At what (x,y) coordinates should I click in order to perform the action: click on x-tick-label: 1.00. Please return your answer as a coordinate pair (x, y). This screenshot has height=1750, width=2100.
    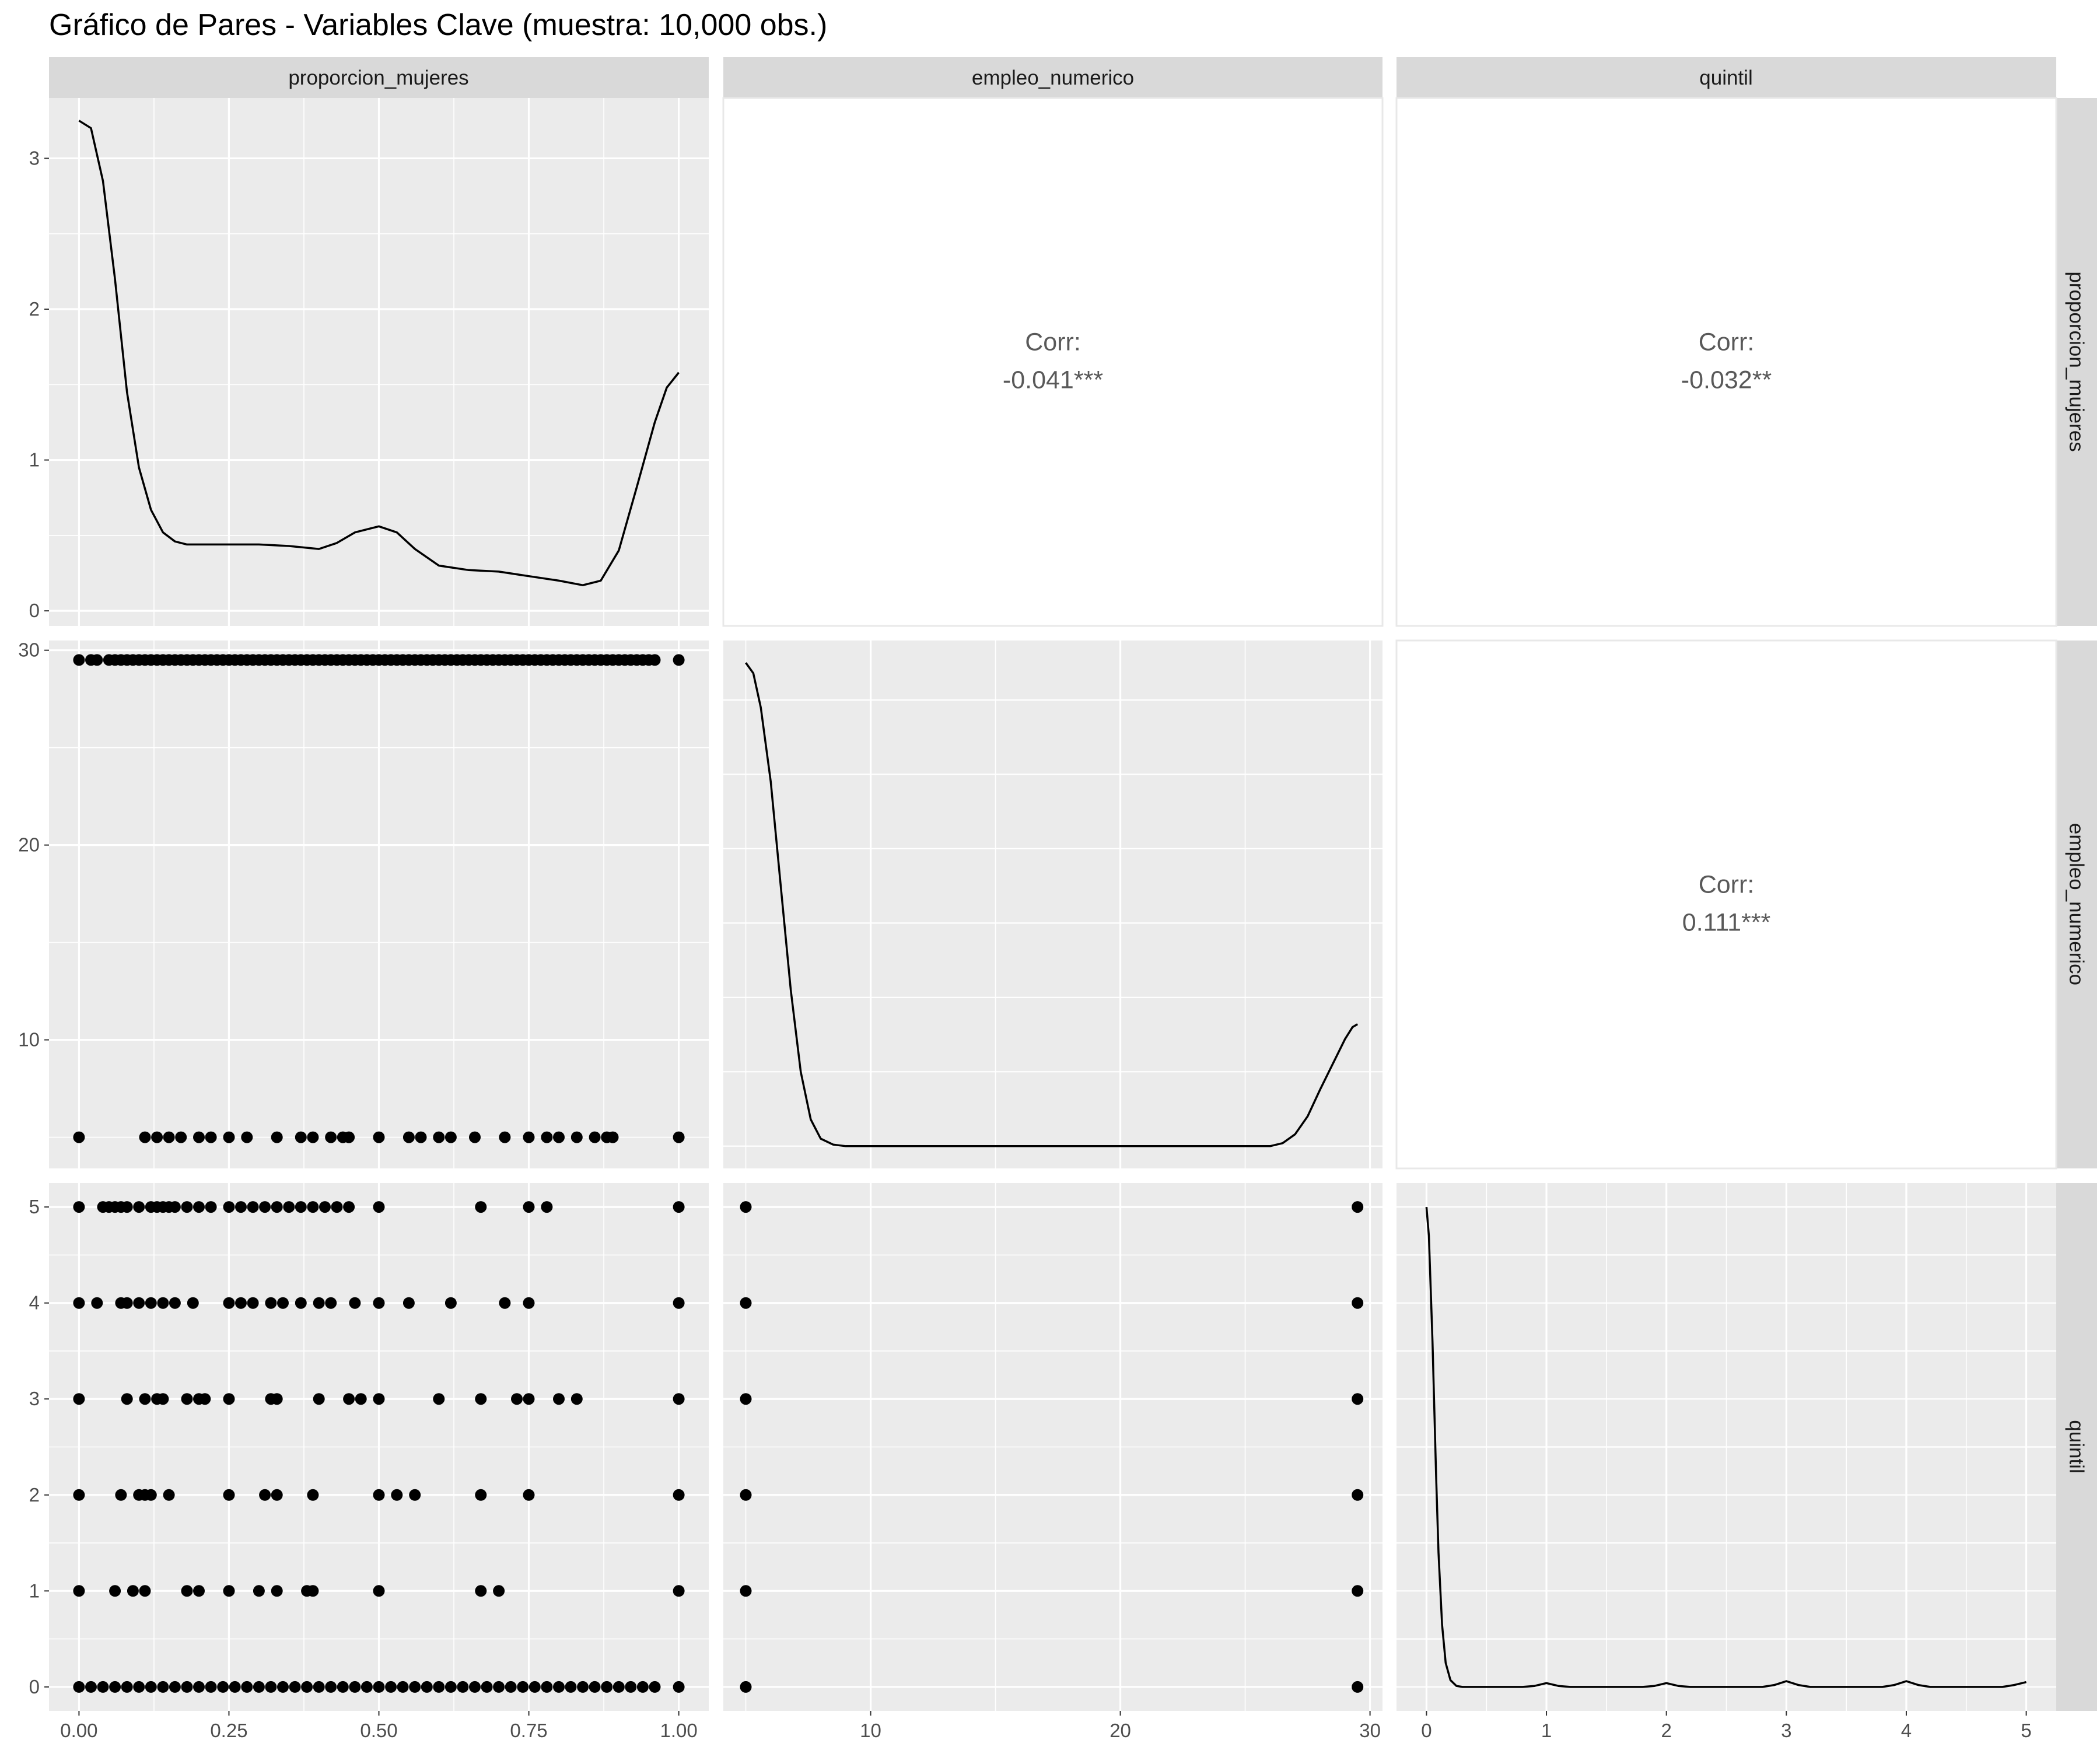
    Looking at the image, I should click on (678, 1730).